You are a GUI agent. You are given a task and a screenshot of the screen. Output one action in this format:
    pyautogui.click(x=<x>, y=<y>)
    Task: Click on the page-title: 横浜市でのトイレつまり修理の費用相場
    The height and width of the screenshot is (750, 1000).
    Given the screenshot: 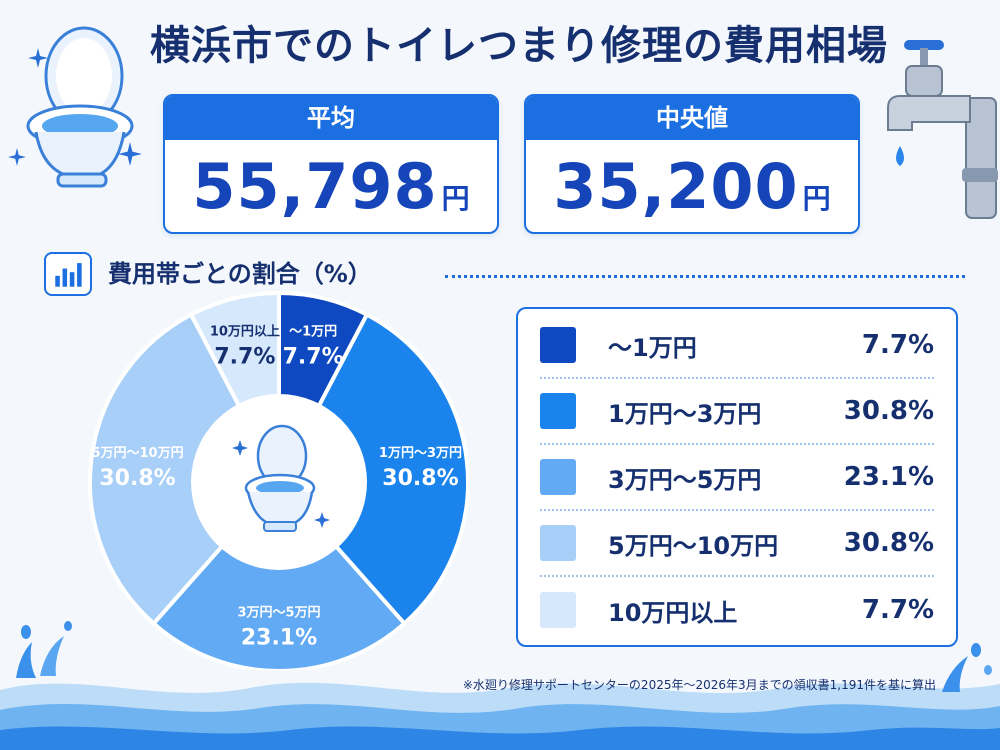 What is the action you would take?
    pyautogui.click(x=519, y=46)
    